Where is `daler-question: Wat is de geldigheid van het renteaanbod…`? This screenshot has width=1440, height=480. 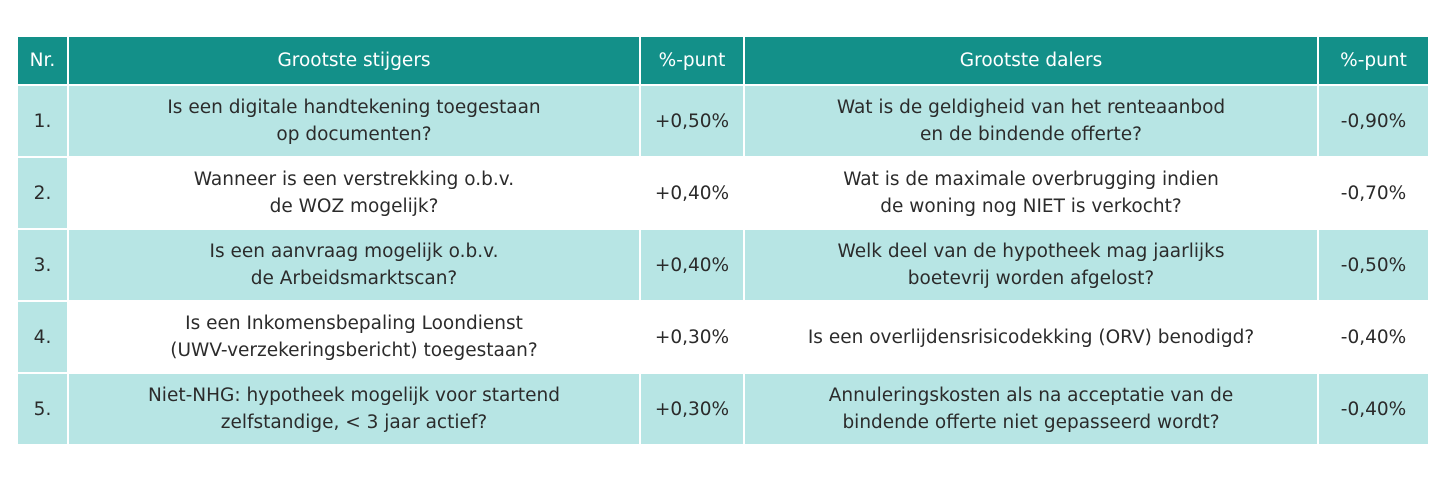 daler-question: Wat is de geldigheid van het renteaanbod… is located at coordinates (1031, 121).